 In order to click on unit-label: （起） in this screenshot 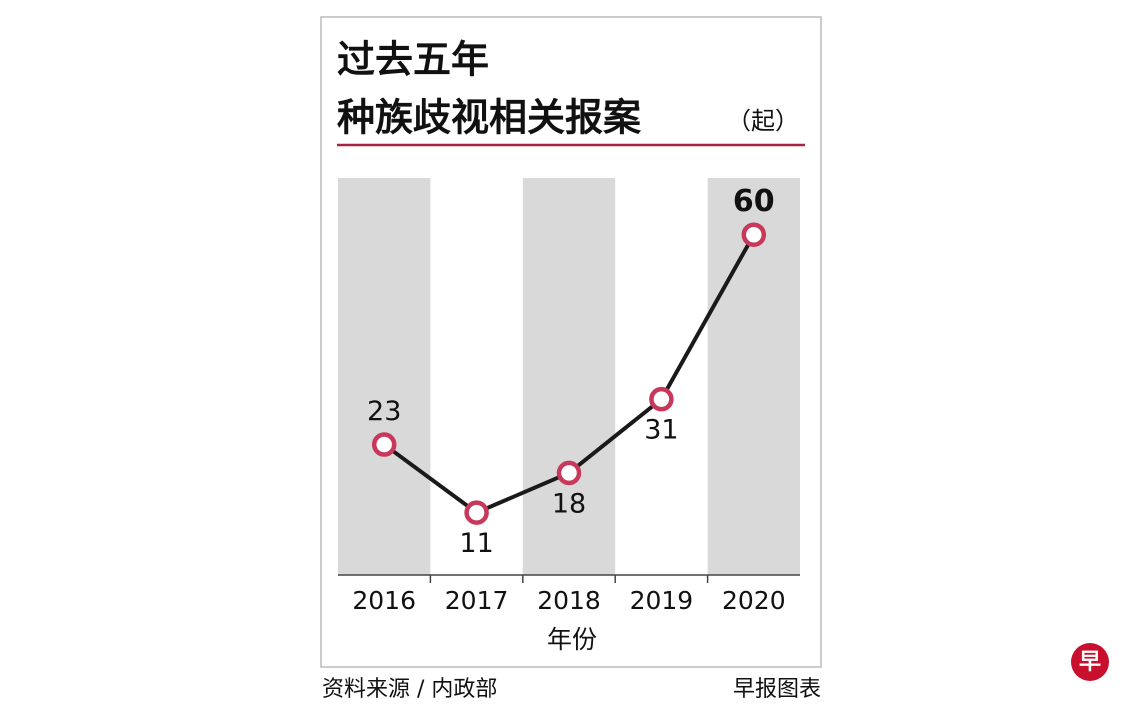, I will do `click(763, 121)`.